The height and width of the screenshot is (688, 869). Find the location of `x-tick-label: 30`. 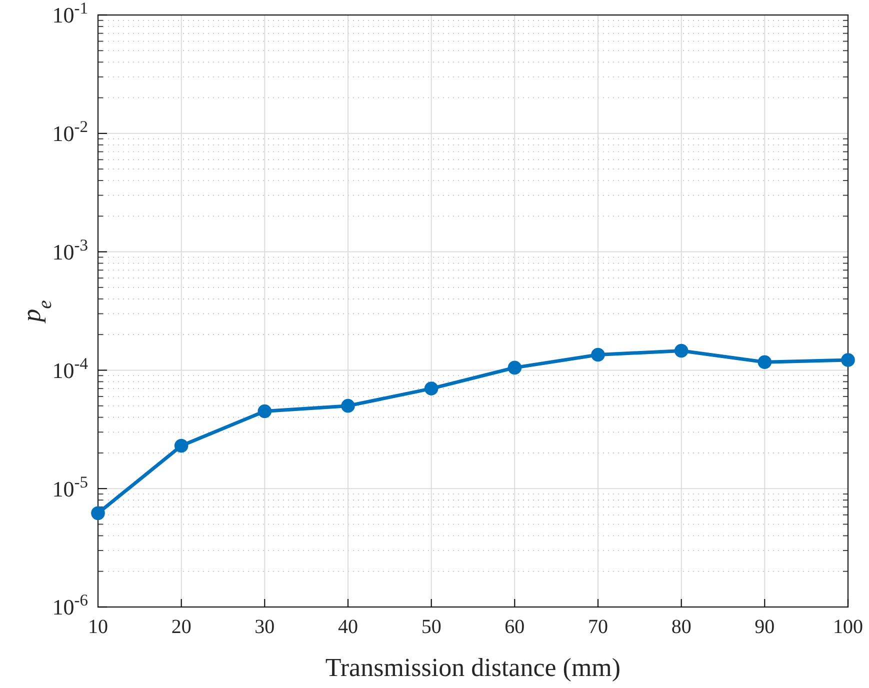

x-tick-label: 30 is located at coordinates (264, 627).